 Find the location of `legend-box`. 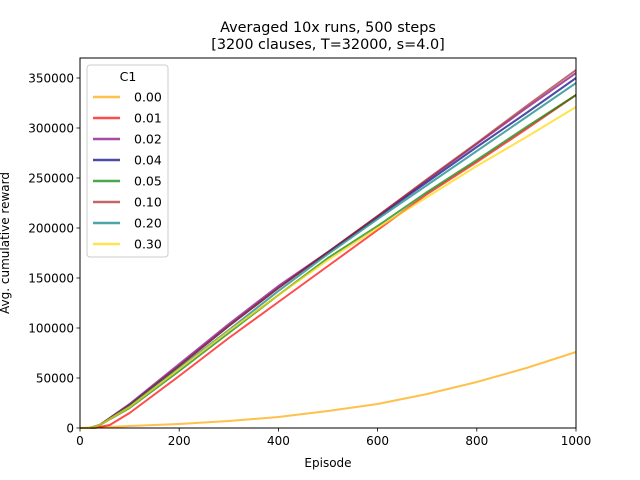

legend-box is located at coordinates (127, 161).